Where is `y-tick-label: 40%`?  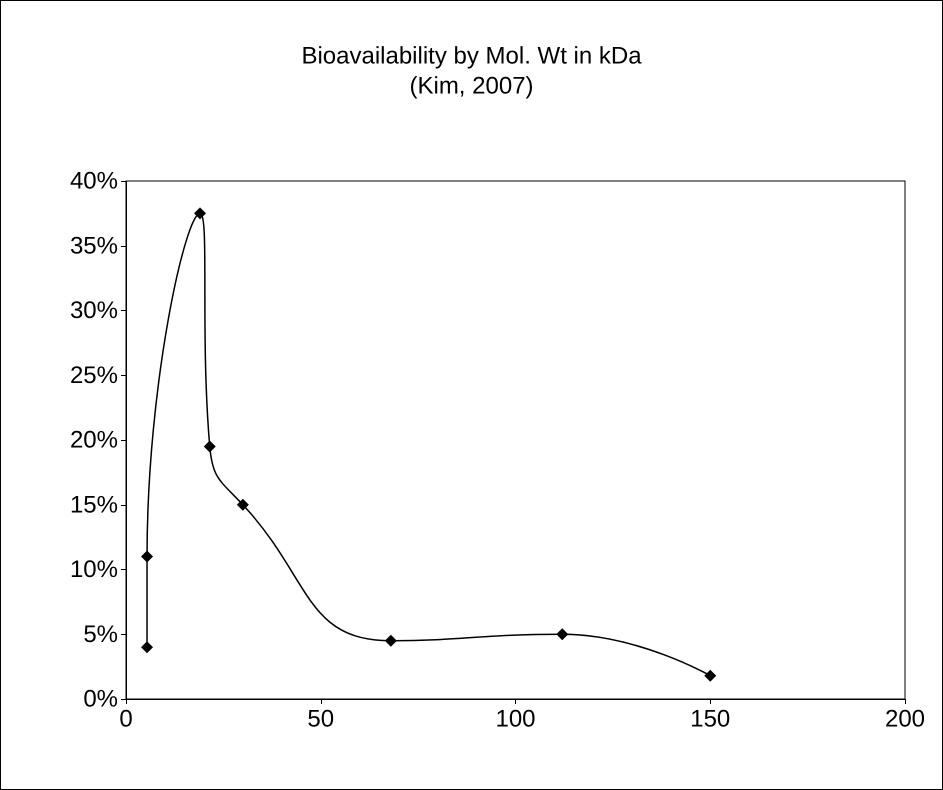
y-tick-label: 40% is located at coordinates (94, 181).